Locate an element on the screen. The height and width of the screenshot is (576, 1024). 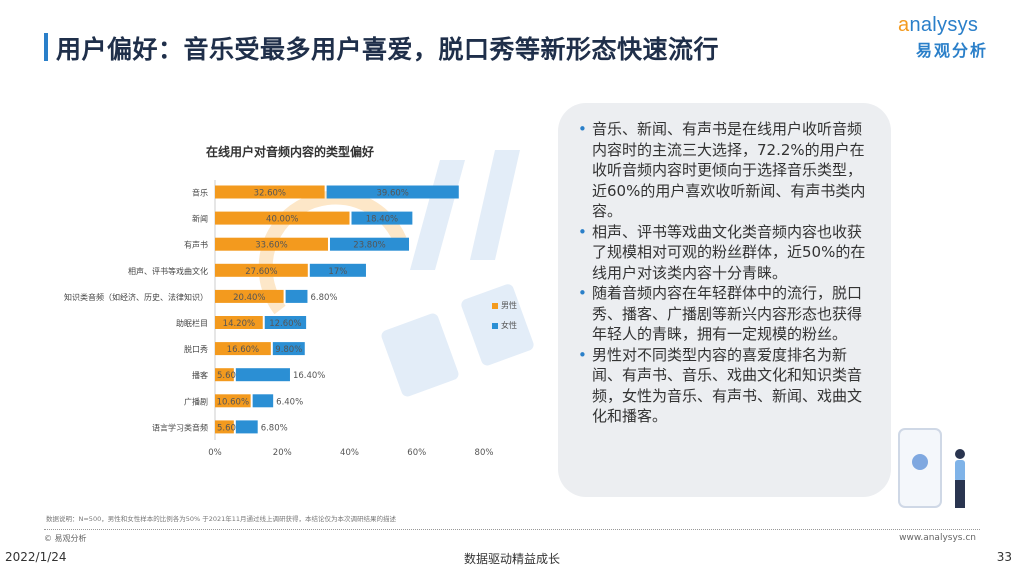
category-label: 播客 is located at coordinates (200, 375).